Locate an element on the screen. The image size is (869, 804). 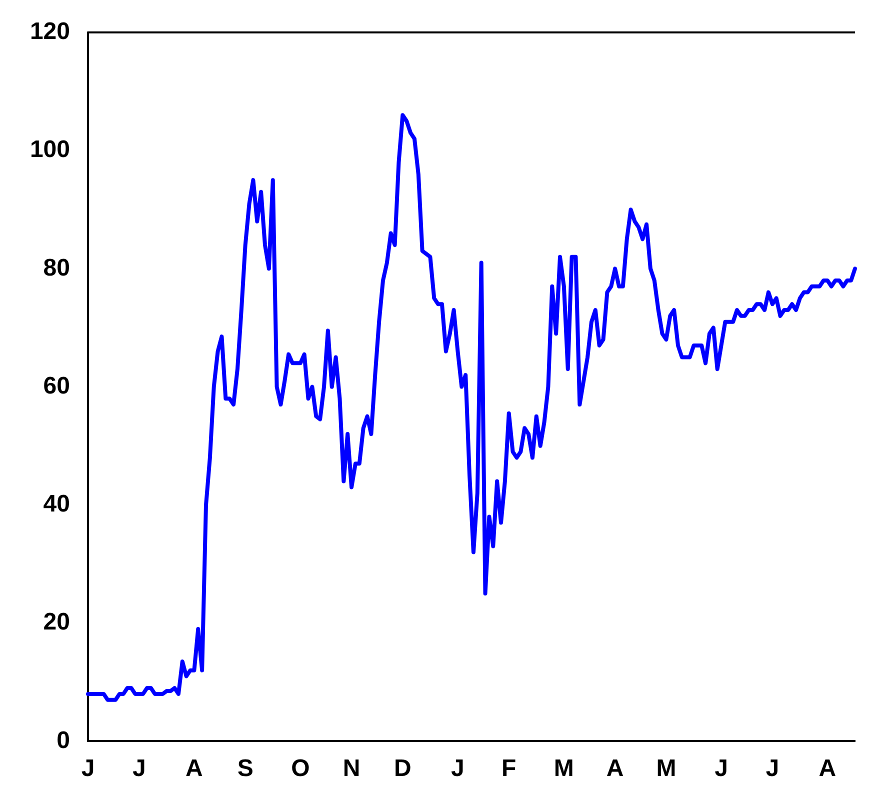
y-tick-label: 120 is located at coordinates (50, 32).